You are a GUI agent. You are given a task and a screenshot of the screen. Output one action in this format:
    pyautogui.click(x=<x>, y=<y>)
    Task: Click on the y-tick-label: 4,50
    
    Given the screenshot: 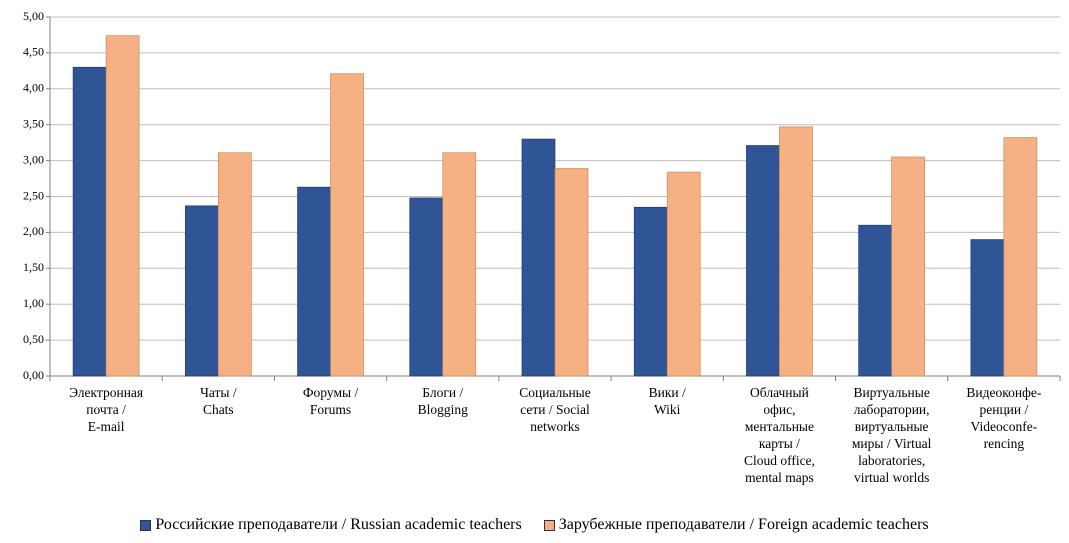 What is the action you would take?
    pyautogui.click(x=33, y=52)
    